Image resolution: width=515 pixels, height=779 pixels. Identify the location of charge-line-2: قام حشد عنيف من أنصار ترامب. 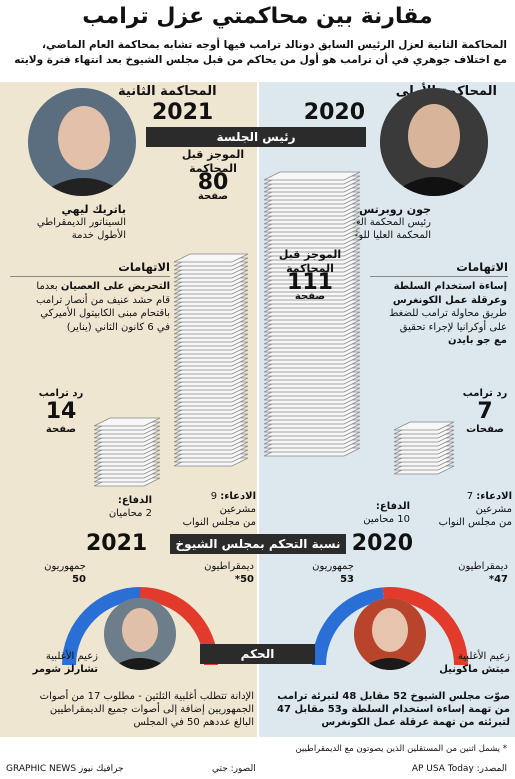
(103, 300).